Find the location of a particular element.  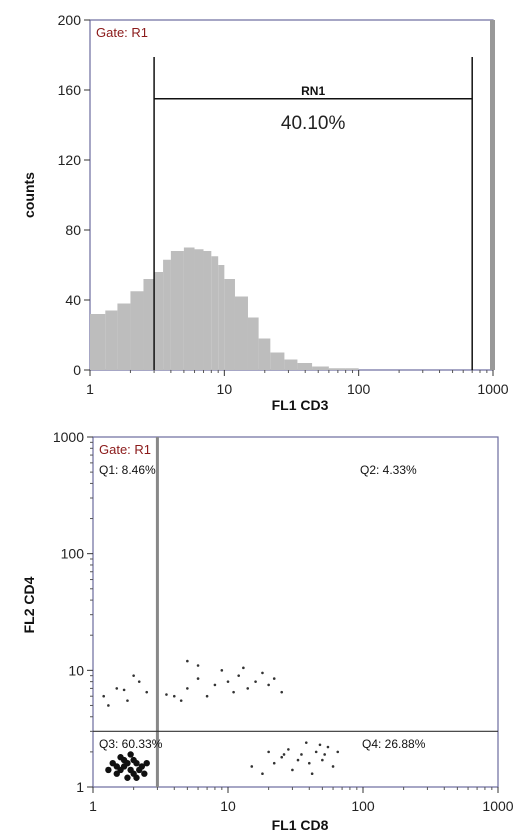

histogram-y-tick-label: 0 is located at coordinates (77, 370).